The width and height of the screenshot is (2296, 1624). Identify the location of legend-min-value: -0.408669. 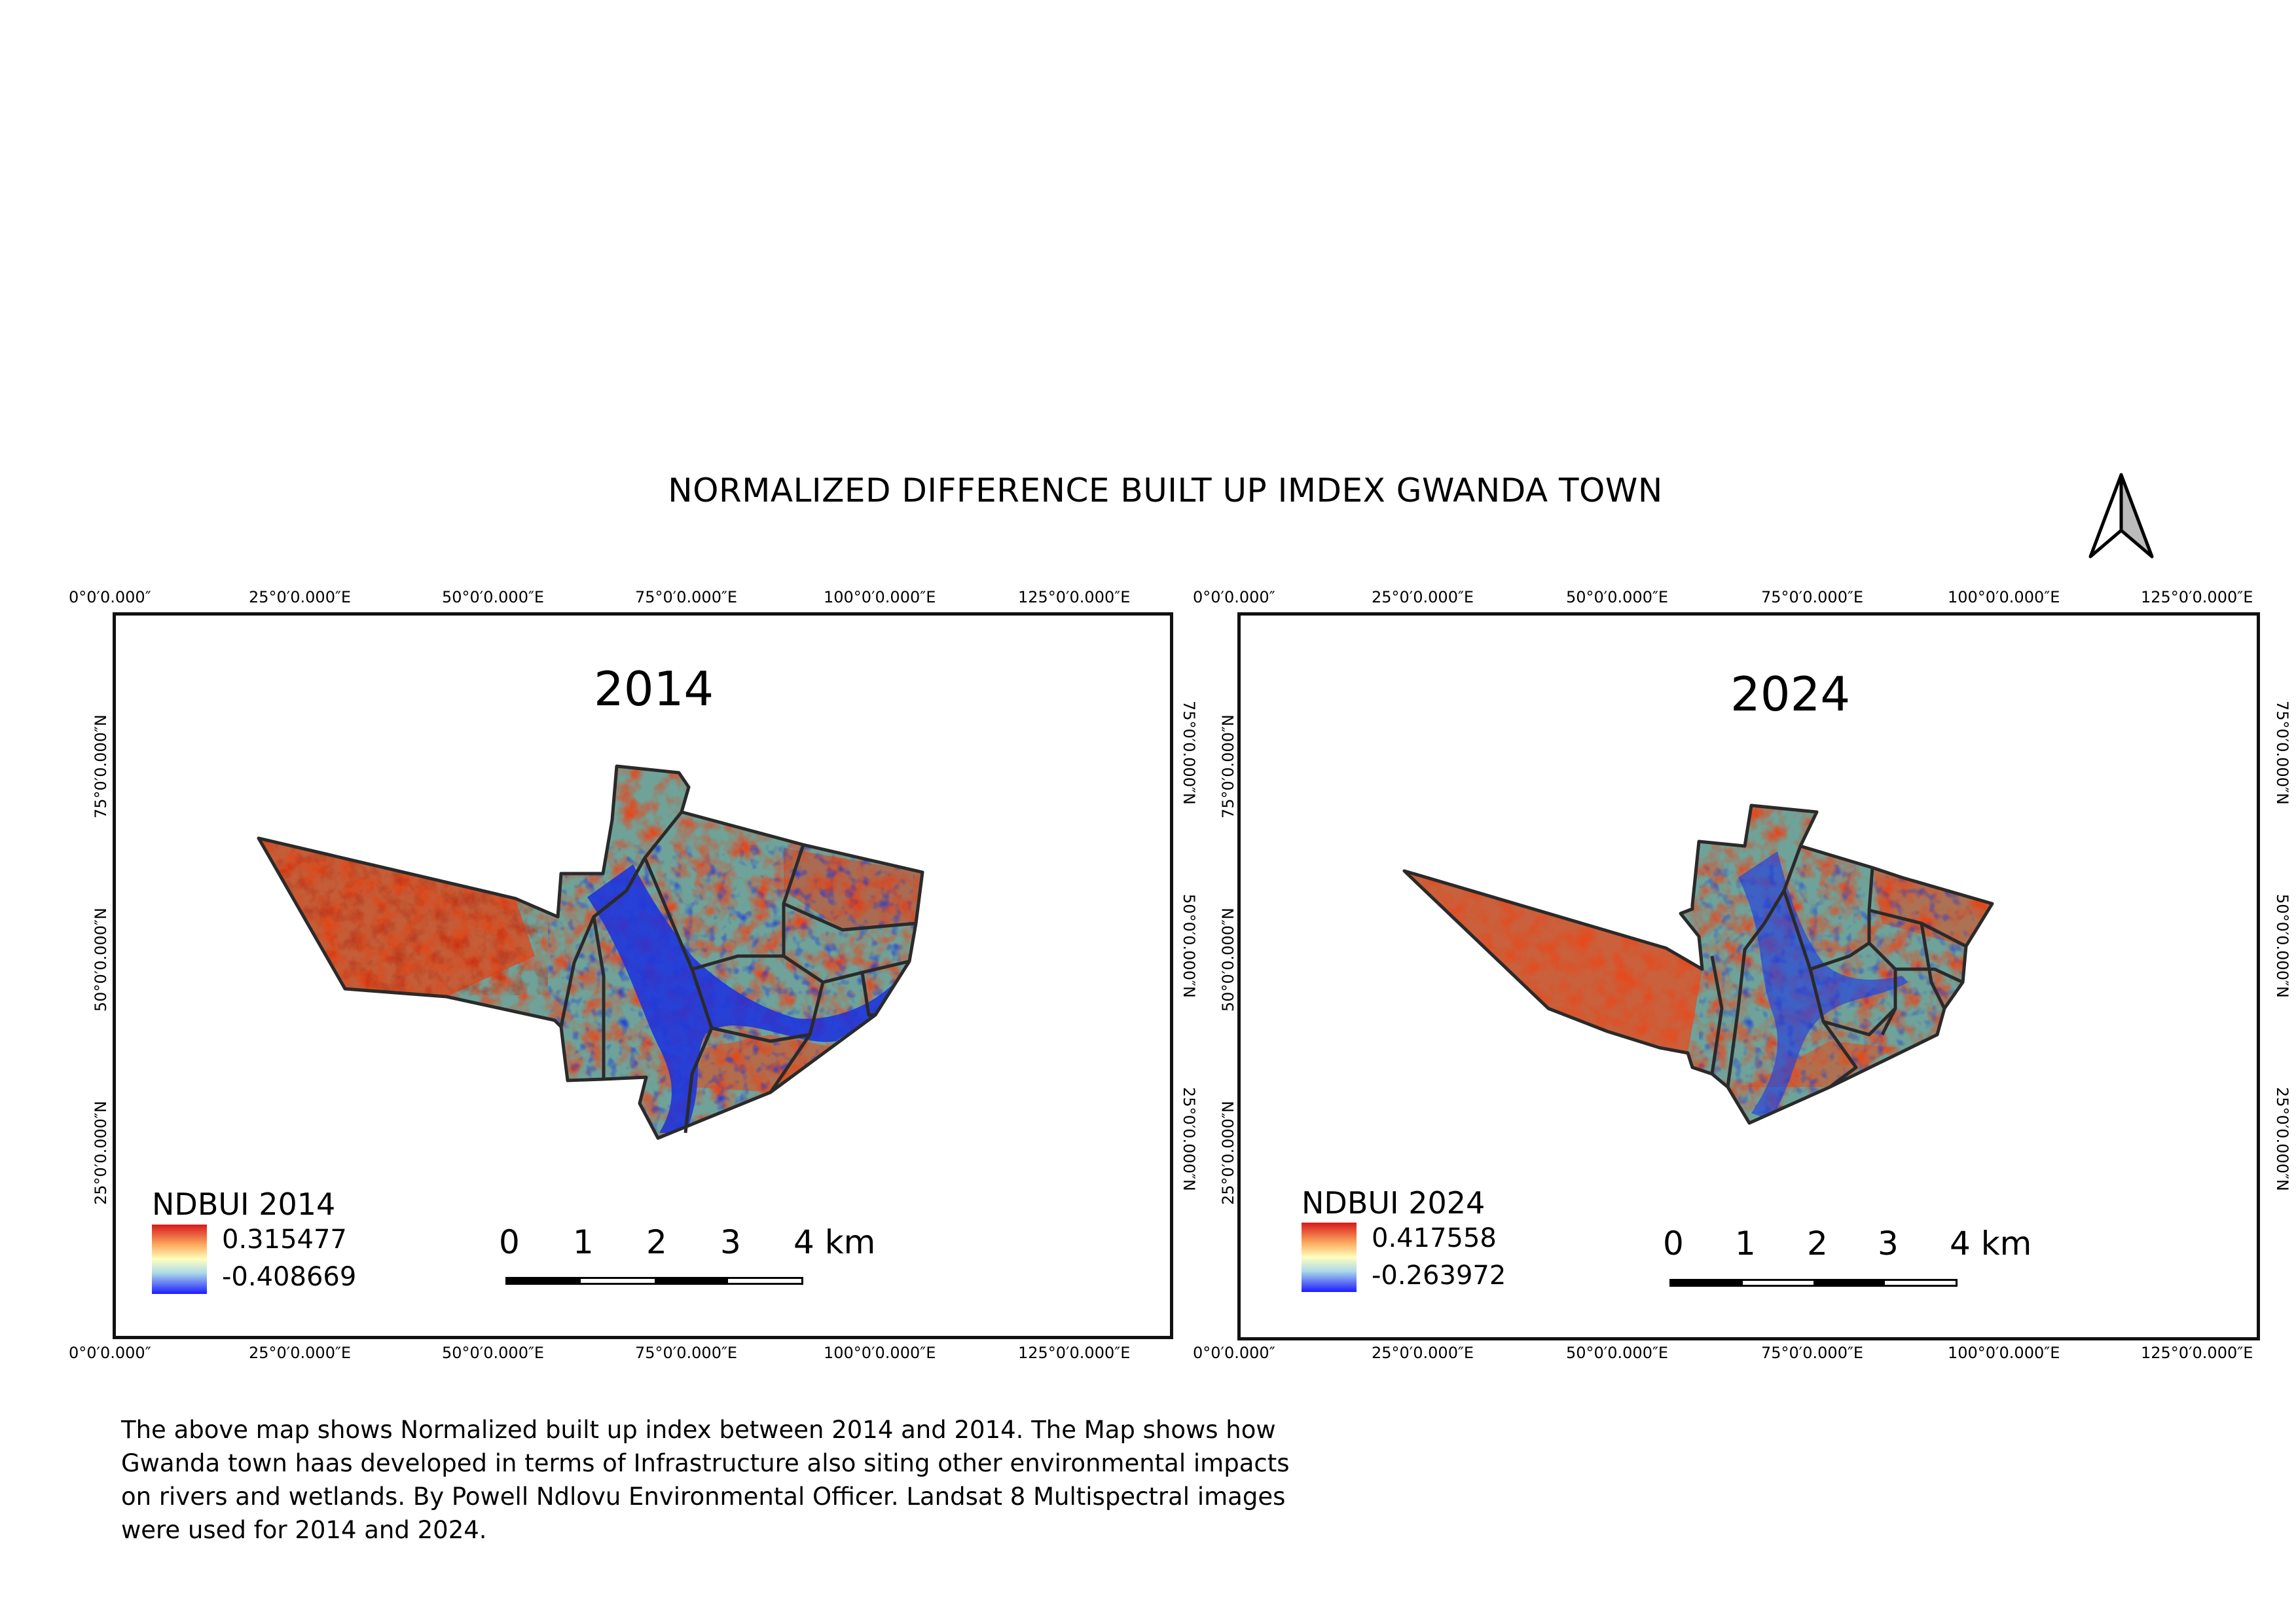
(289, 1277).